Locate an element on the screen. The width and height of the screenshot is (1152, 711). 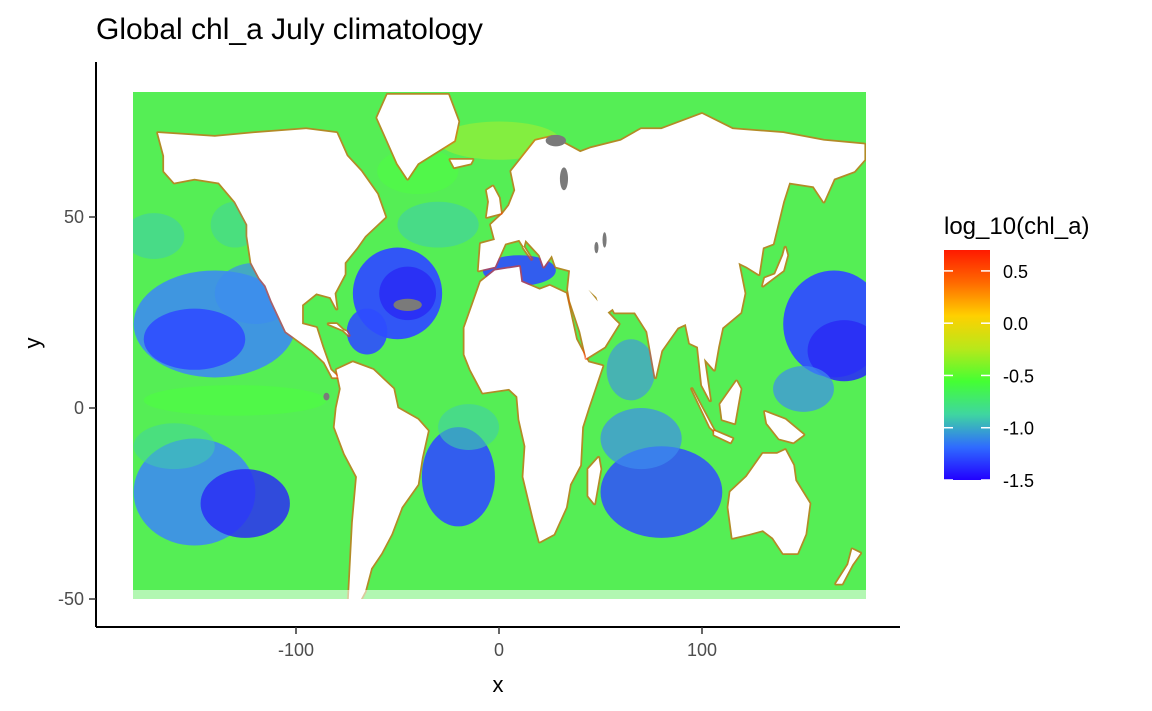
colorbar-tick-label: 0.0 is located at coordinates (1015, 324).